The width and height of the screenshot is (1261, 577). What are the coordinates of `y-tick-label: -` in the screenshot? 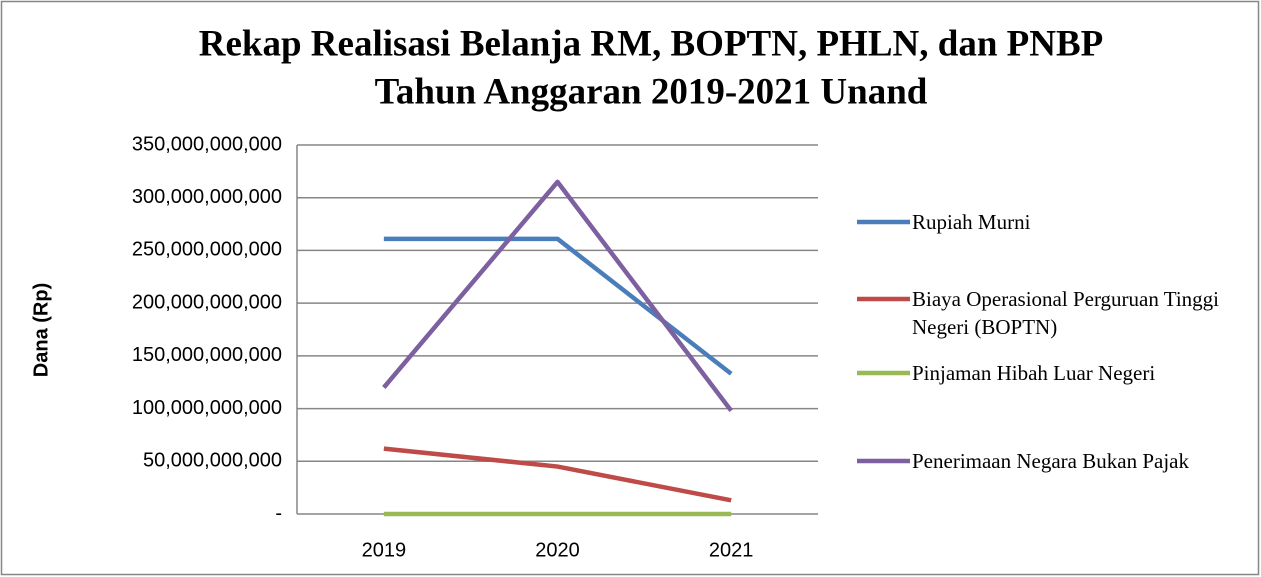 It's located at (278, 513).